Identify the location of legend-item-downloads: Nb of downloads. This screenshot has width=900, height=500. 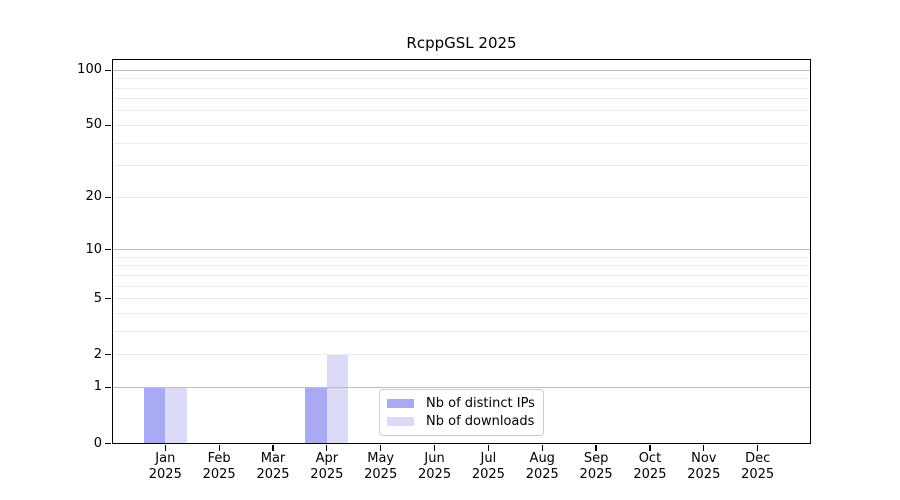
(465, 421).